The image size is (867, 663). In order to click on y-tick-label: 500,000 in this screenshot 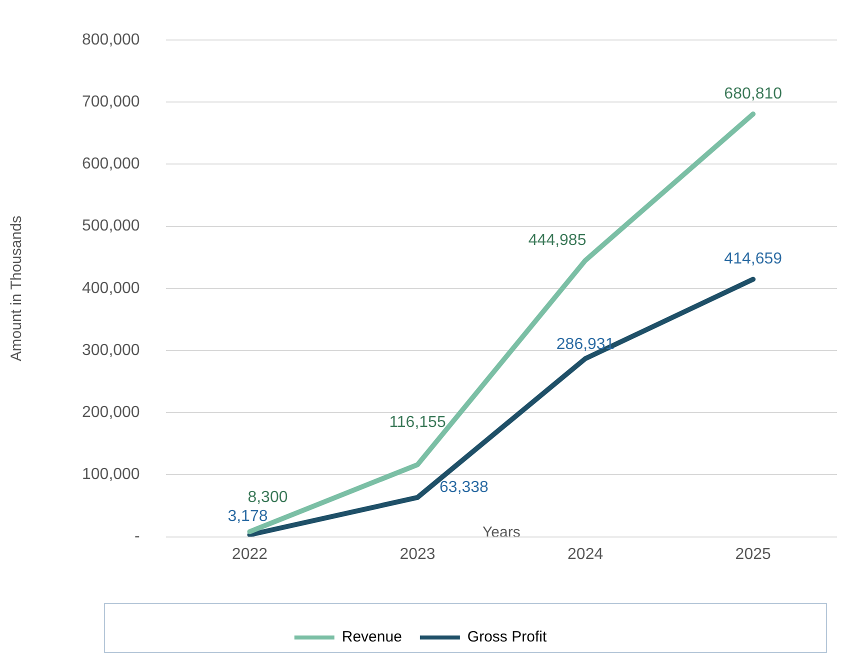, I will do `click(111, 226)`.